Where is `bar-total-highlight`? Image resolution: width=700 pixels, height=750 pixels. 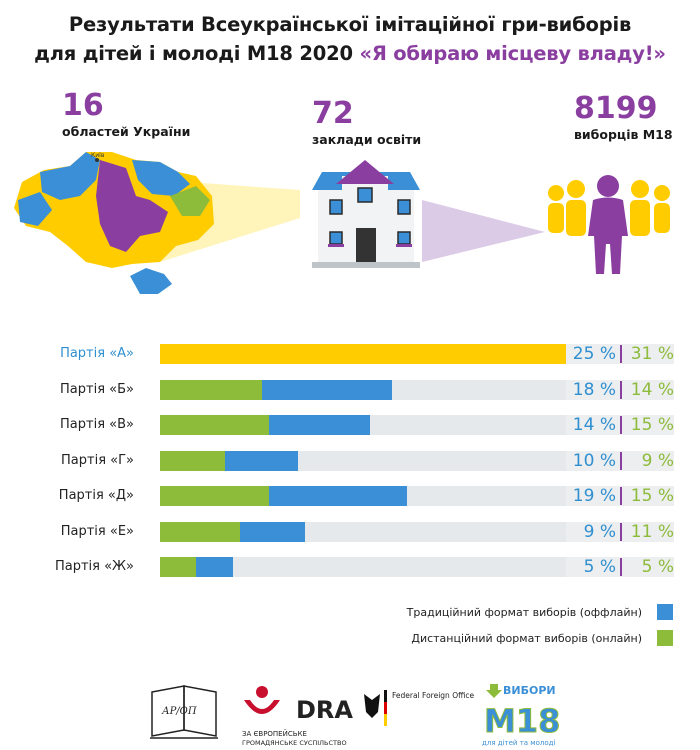 bar-total-highlight is located at coordinates (363, 354).